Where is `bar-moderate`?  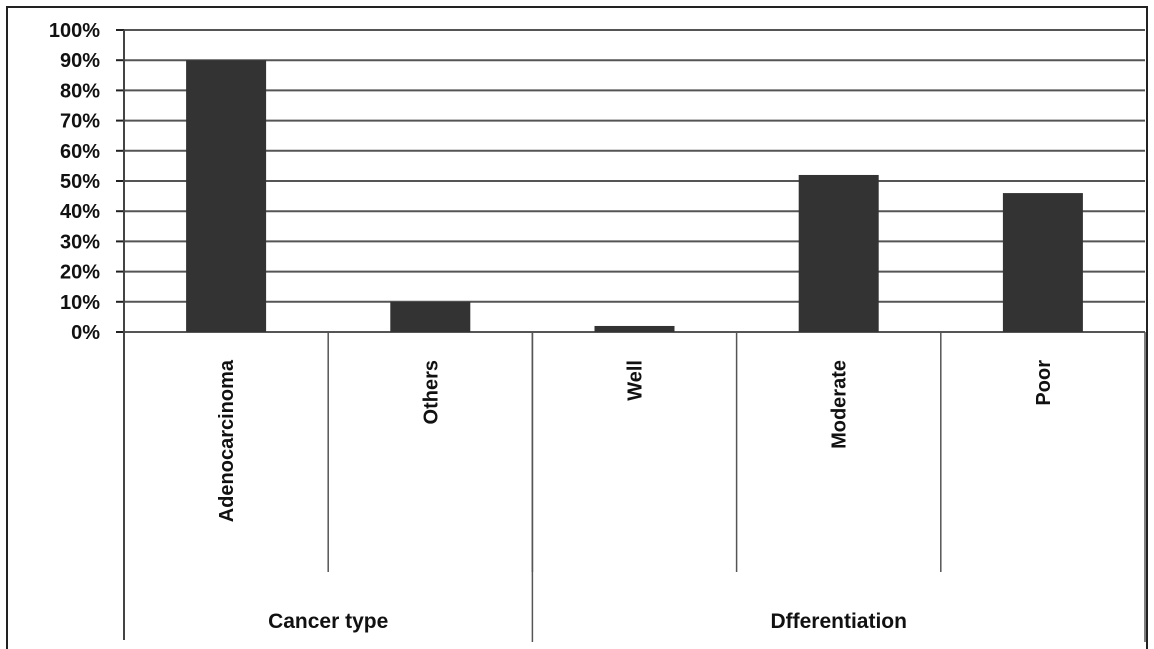 bar-moderate is located at coordinates (838, 253).